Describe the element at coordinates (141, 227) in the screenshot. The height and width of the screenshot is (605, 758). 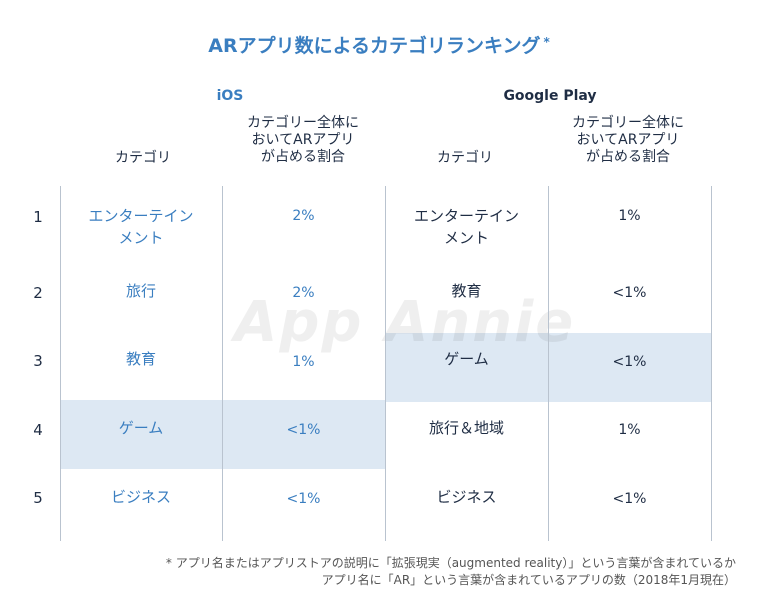
I see `ios-category-1: エンターテイン メント` at that location.